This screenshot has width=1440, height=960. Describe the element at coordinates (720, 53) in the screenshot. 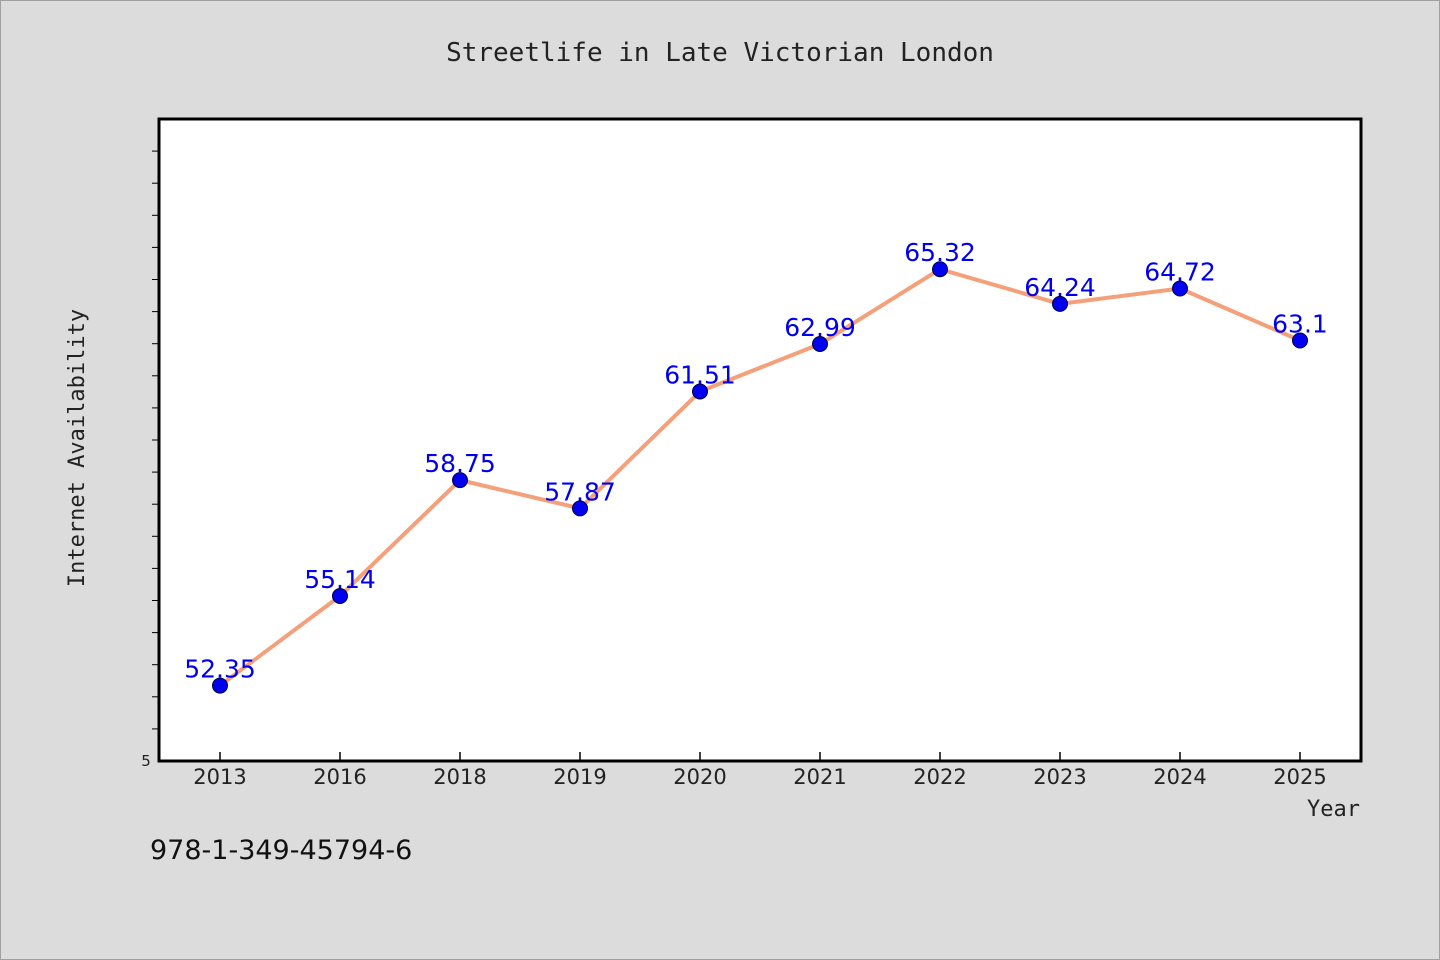

I see `chart-title: Streetlife in Late Victorian London` at that location.